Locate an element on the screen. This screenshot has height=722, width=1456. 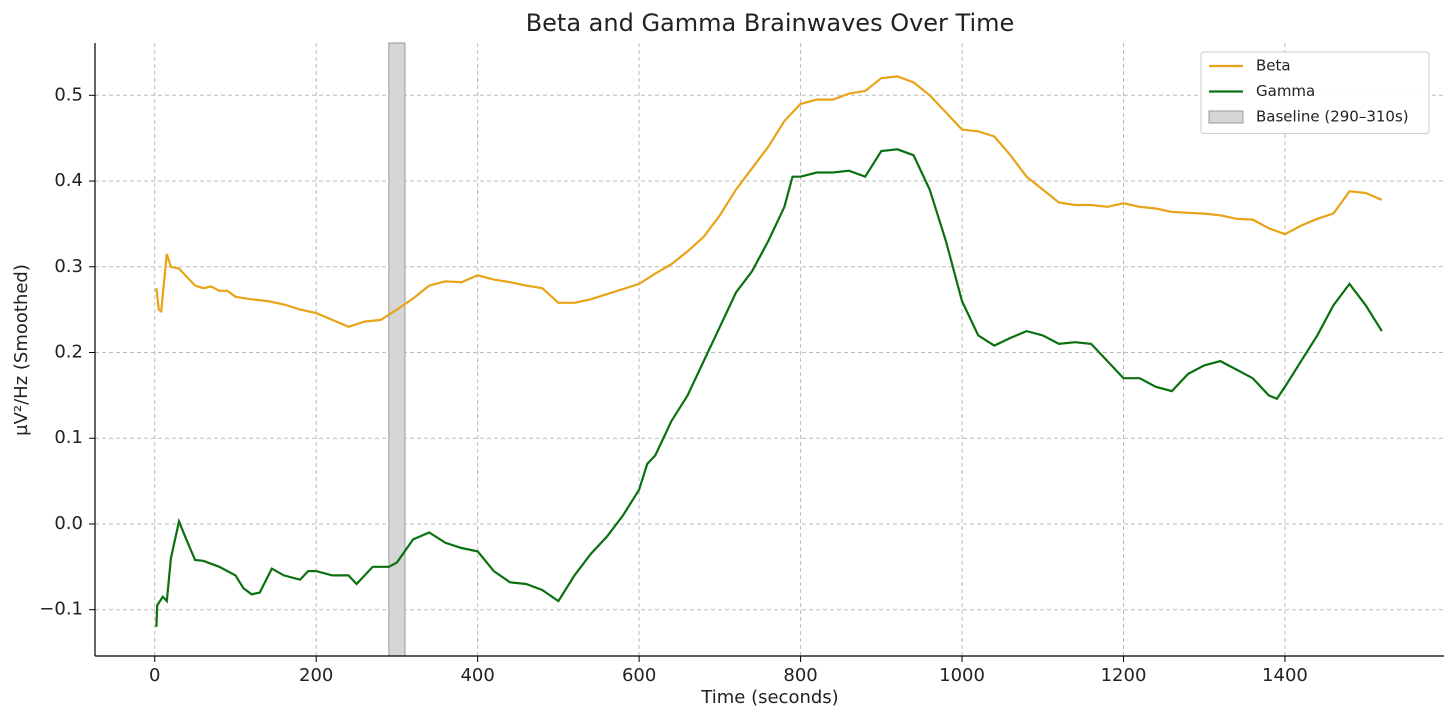
x-axis-label: Time (seconds) is located at coordinates (769, 697).